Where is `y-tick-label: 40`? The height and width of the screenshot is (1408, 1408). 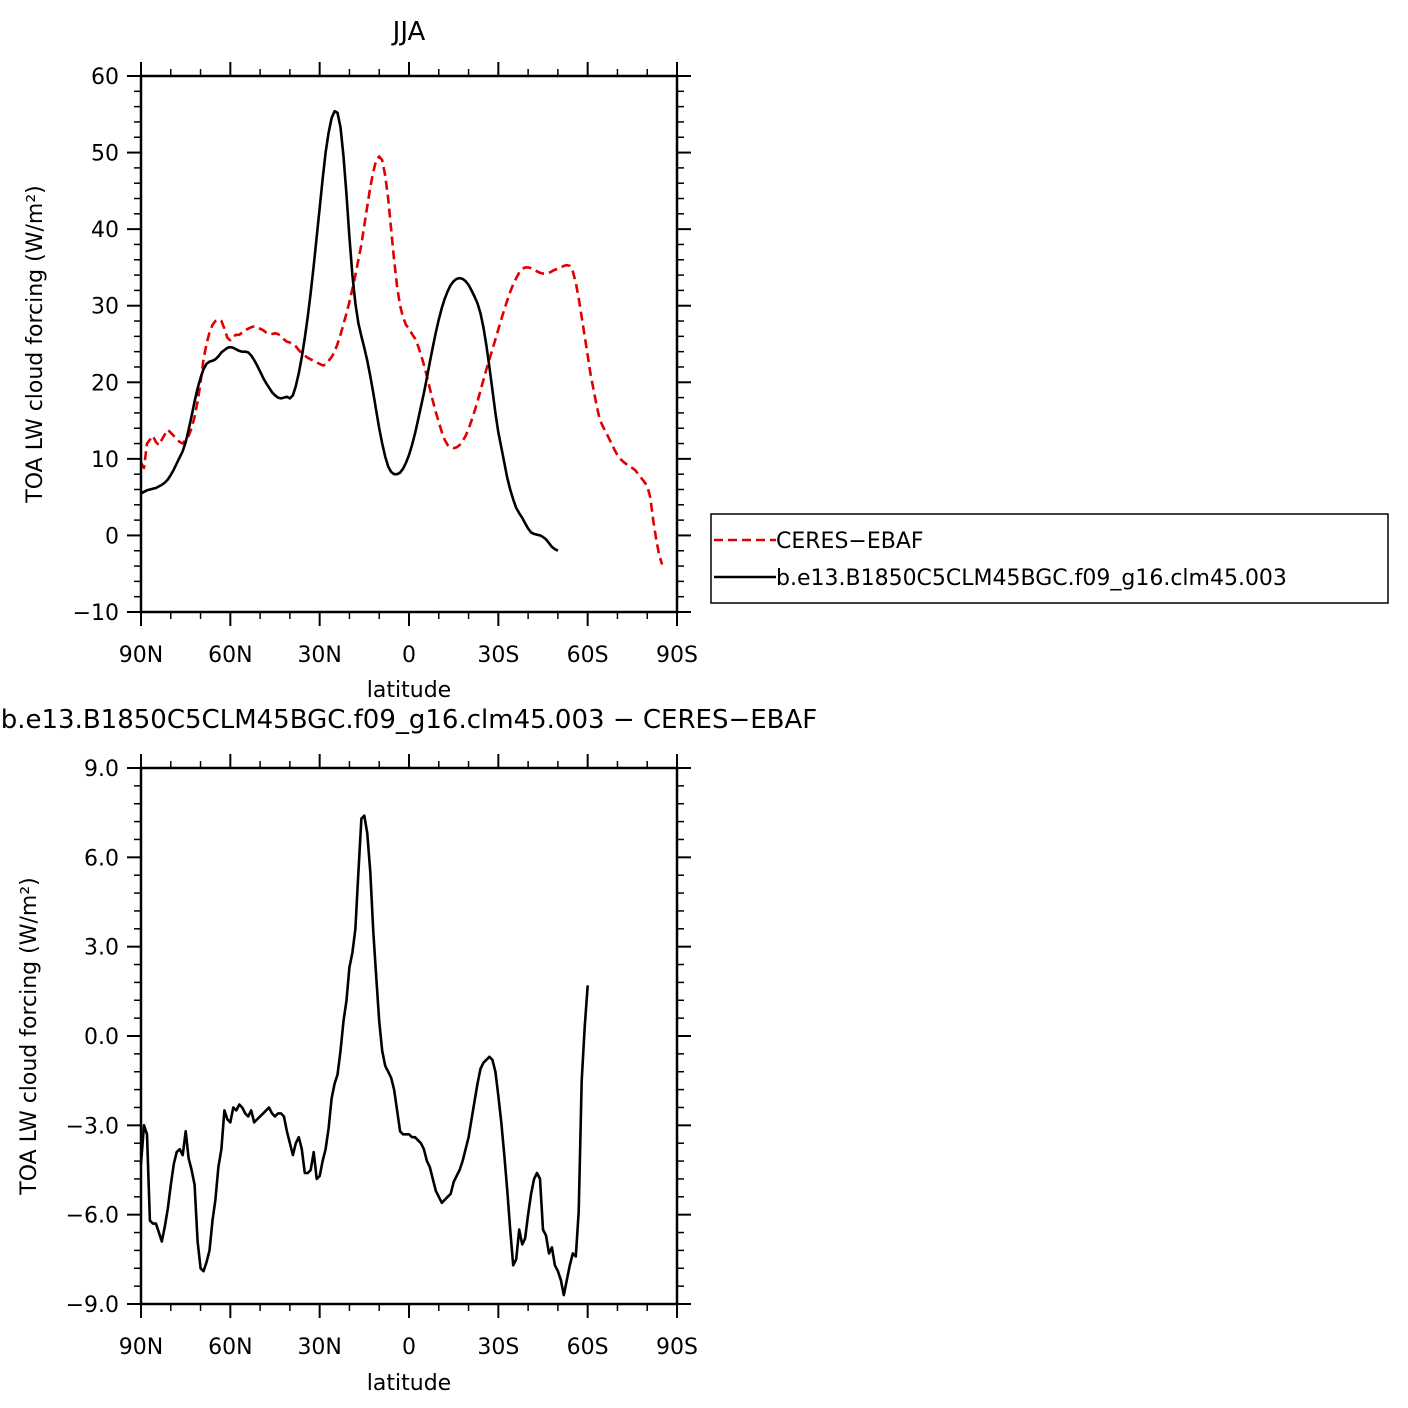
y-tick-label: 40 is located at coordinates (105, 230).